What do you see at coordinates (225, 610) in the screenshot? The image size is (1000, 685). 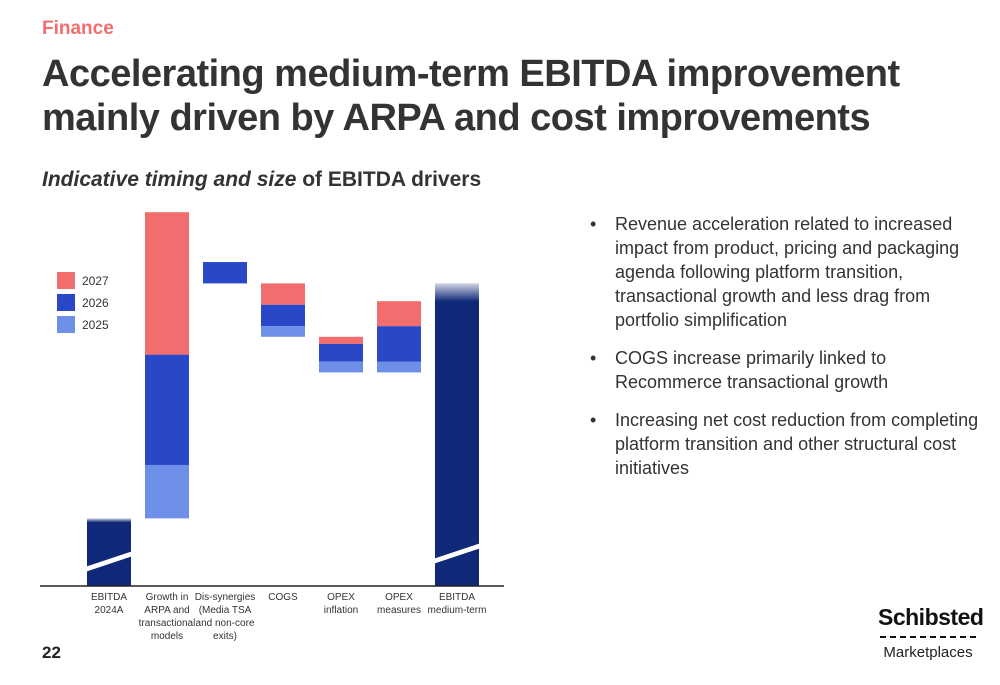 I see `category-label: (Media TSA` at bounding box center [225, 610].